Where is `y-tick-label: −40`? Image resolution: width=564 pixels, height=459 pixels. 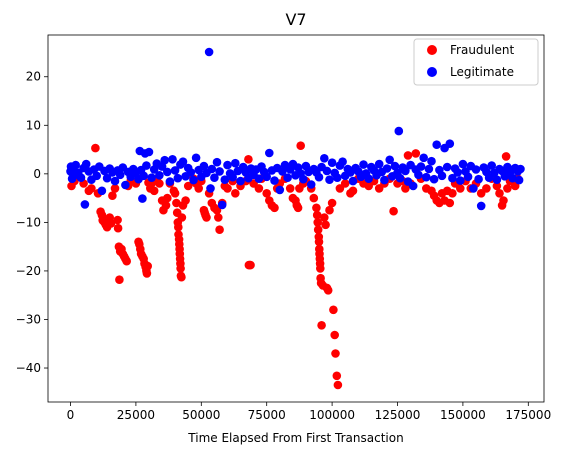 y-tick-label: −40 is located at coordinates (28, 368).